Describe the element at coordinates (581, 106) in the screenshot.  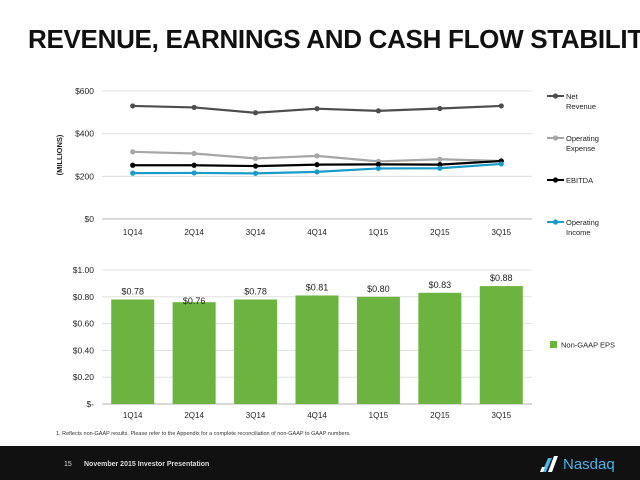
I see `legend-label: Revenue` at that location.